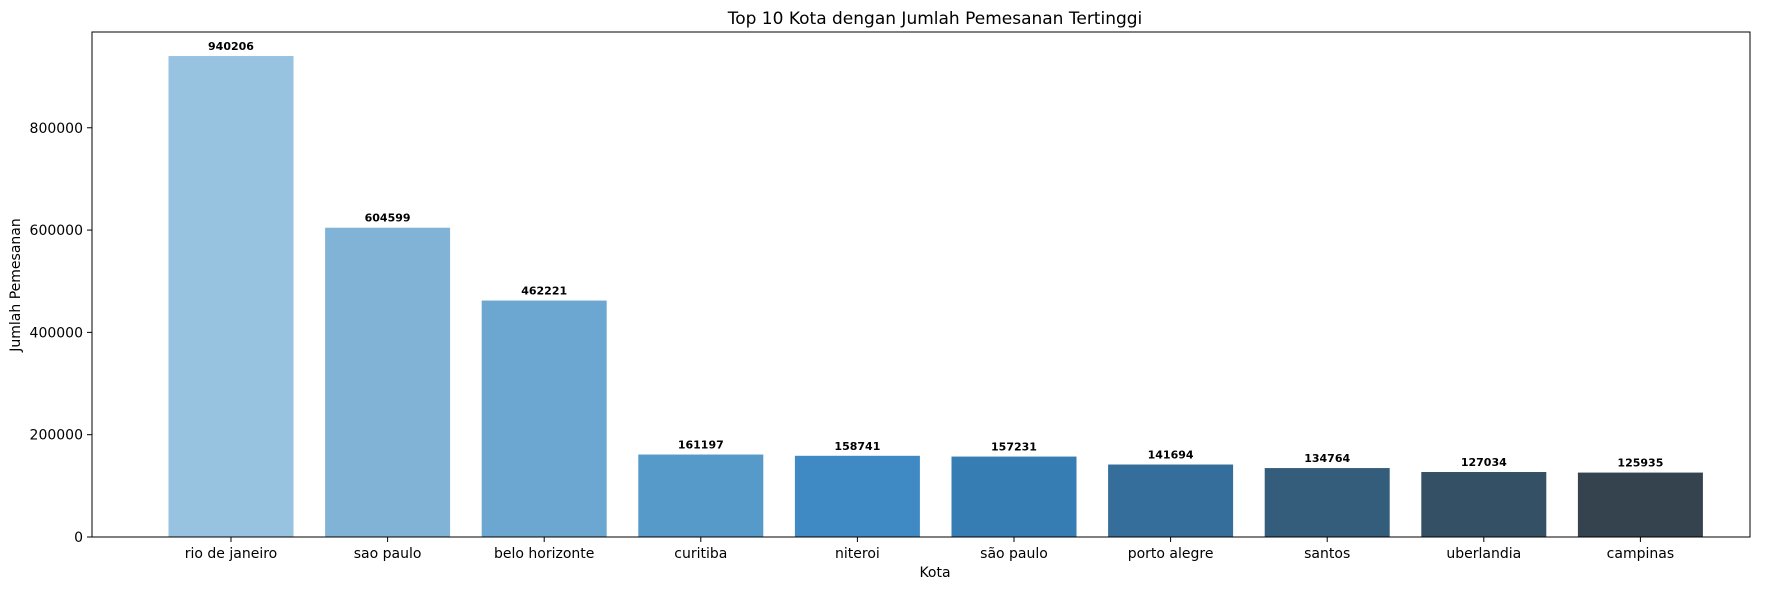  What do you see at coordinates (1327, 458) in the screenshot?
I see `bar-value-label: 134764` at bounding box center [1327, 458].